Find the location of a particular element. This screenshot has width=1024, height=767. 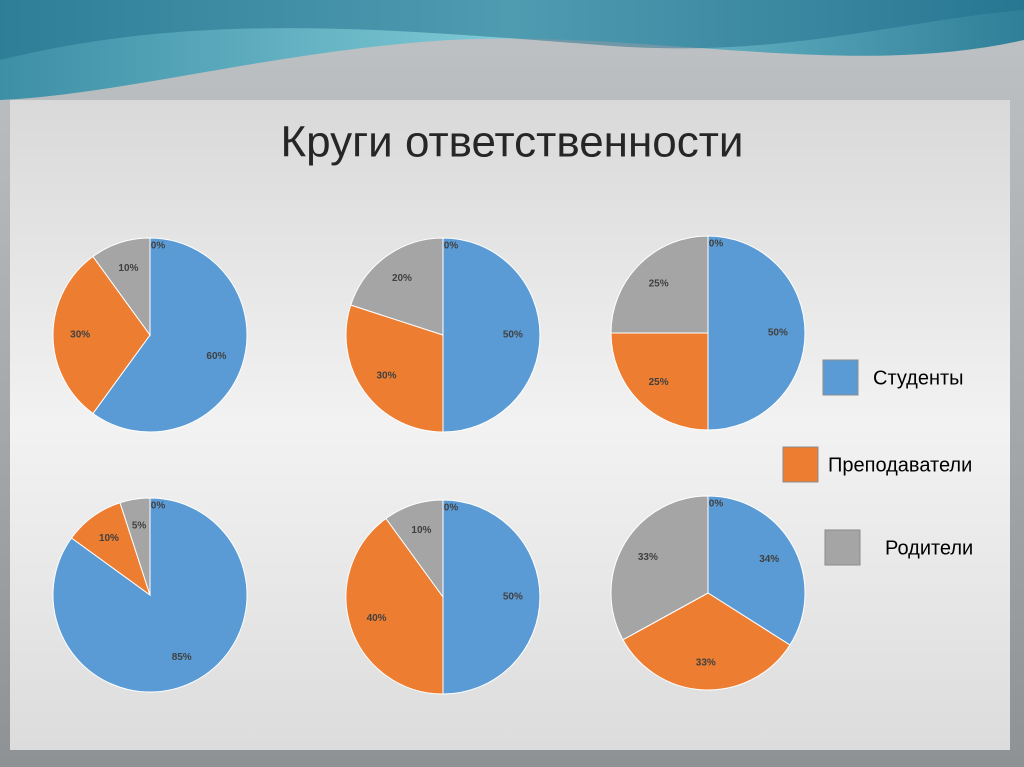

legend-label: Студенты is located at coordinates (918, 378).